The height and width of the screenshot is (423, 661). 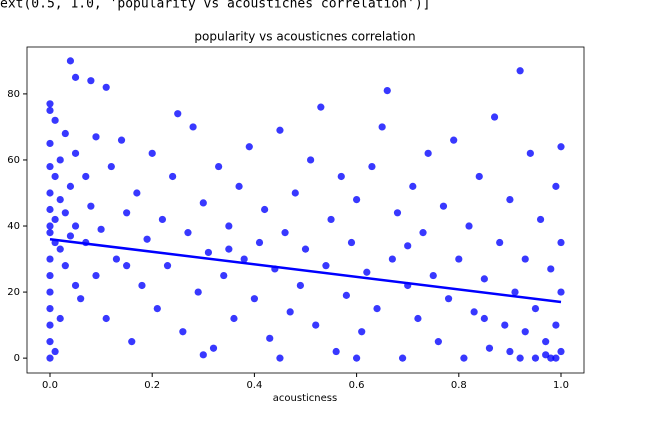 What do you see at coordinates (305, 398) in the screenshot?
I see `x-axis-label: acousticness` at bounding box center [305, 398].